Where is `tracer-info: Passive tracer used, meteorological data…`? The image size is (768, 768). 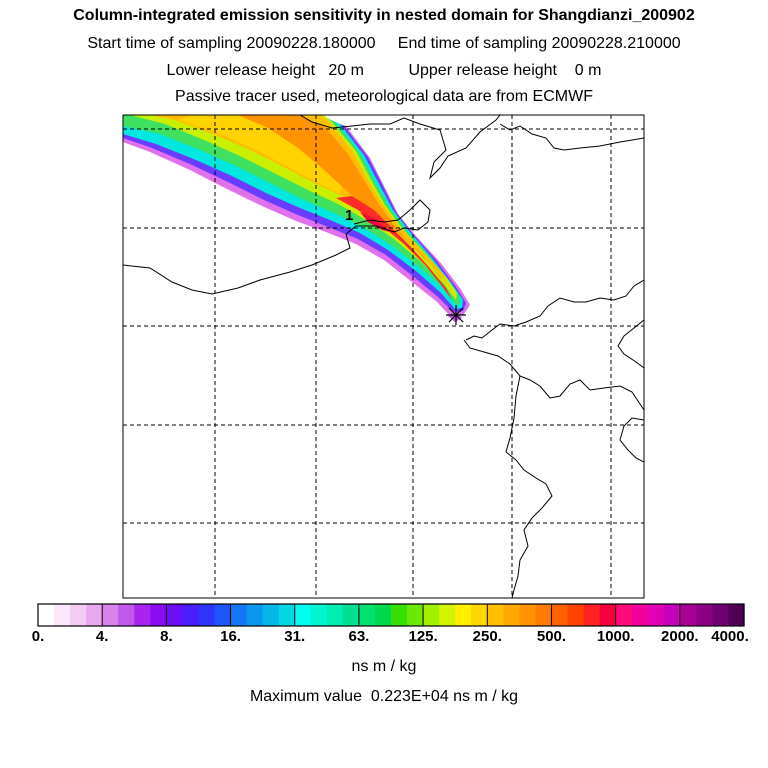 tracer-info: Passive tracer used, meteorological data… is located at coordinates (384, 96).